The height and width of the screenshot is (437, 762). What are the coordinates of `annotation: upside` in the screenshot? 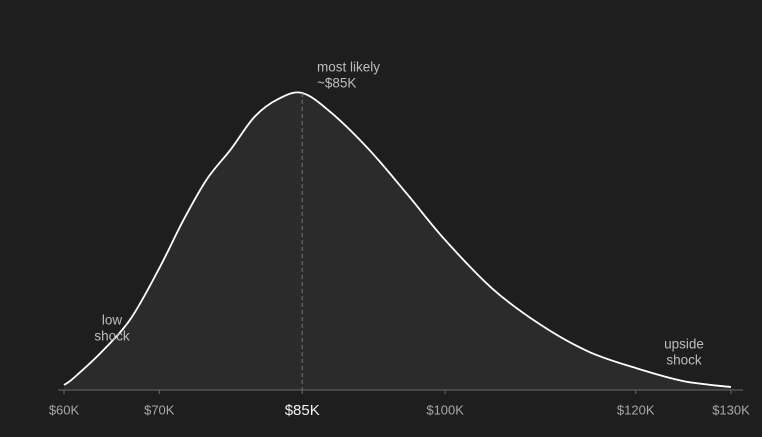 It's located at (684, 344).